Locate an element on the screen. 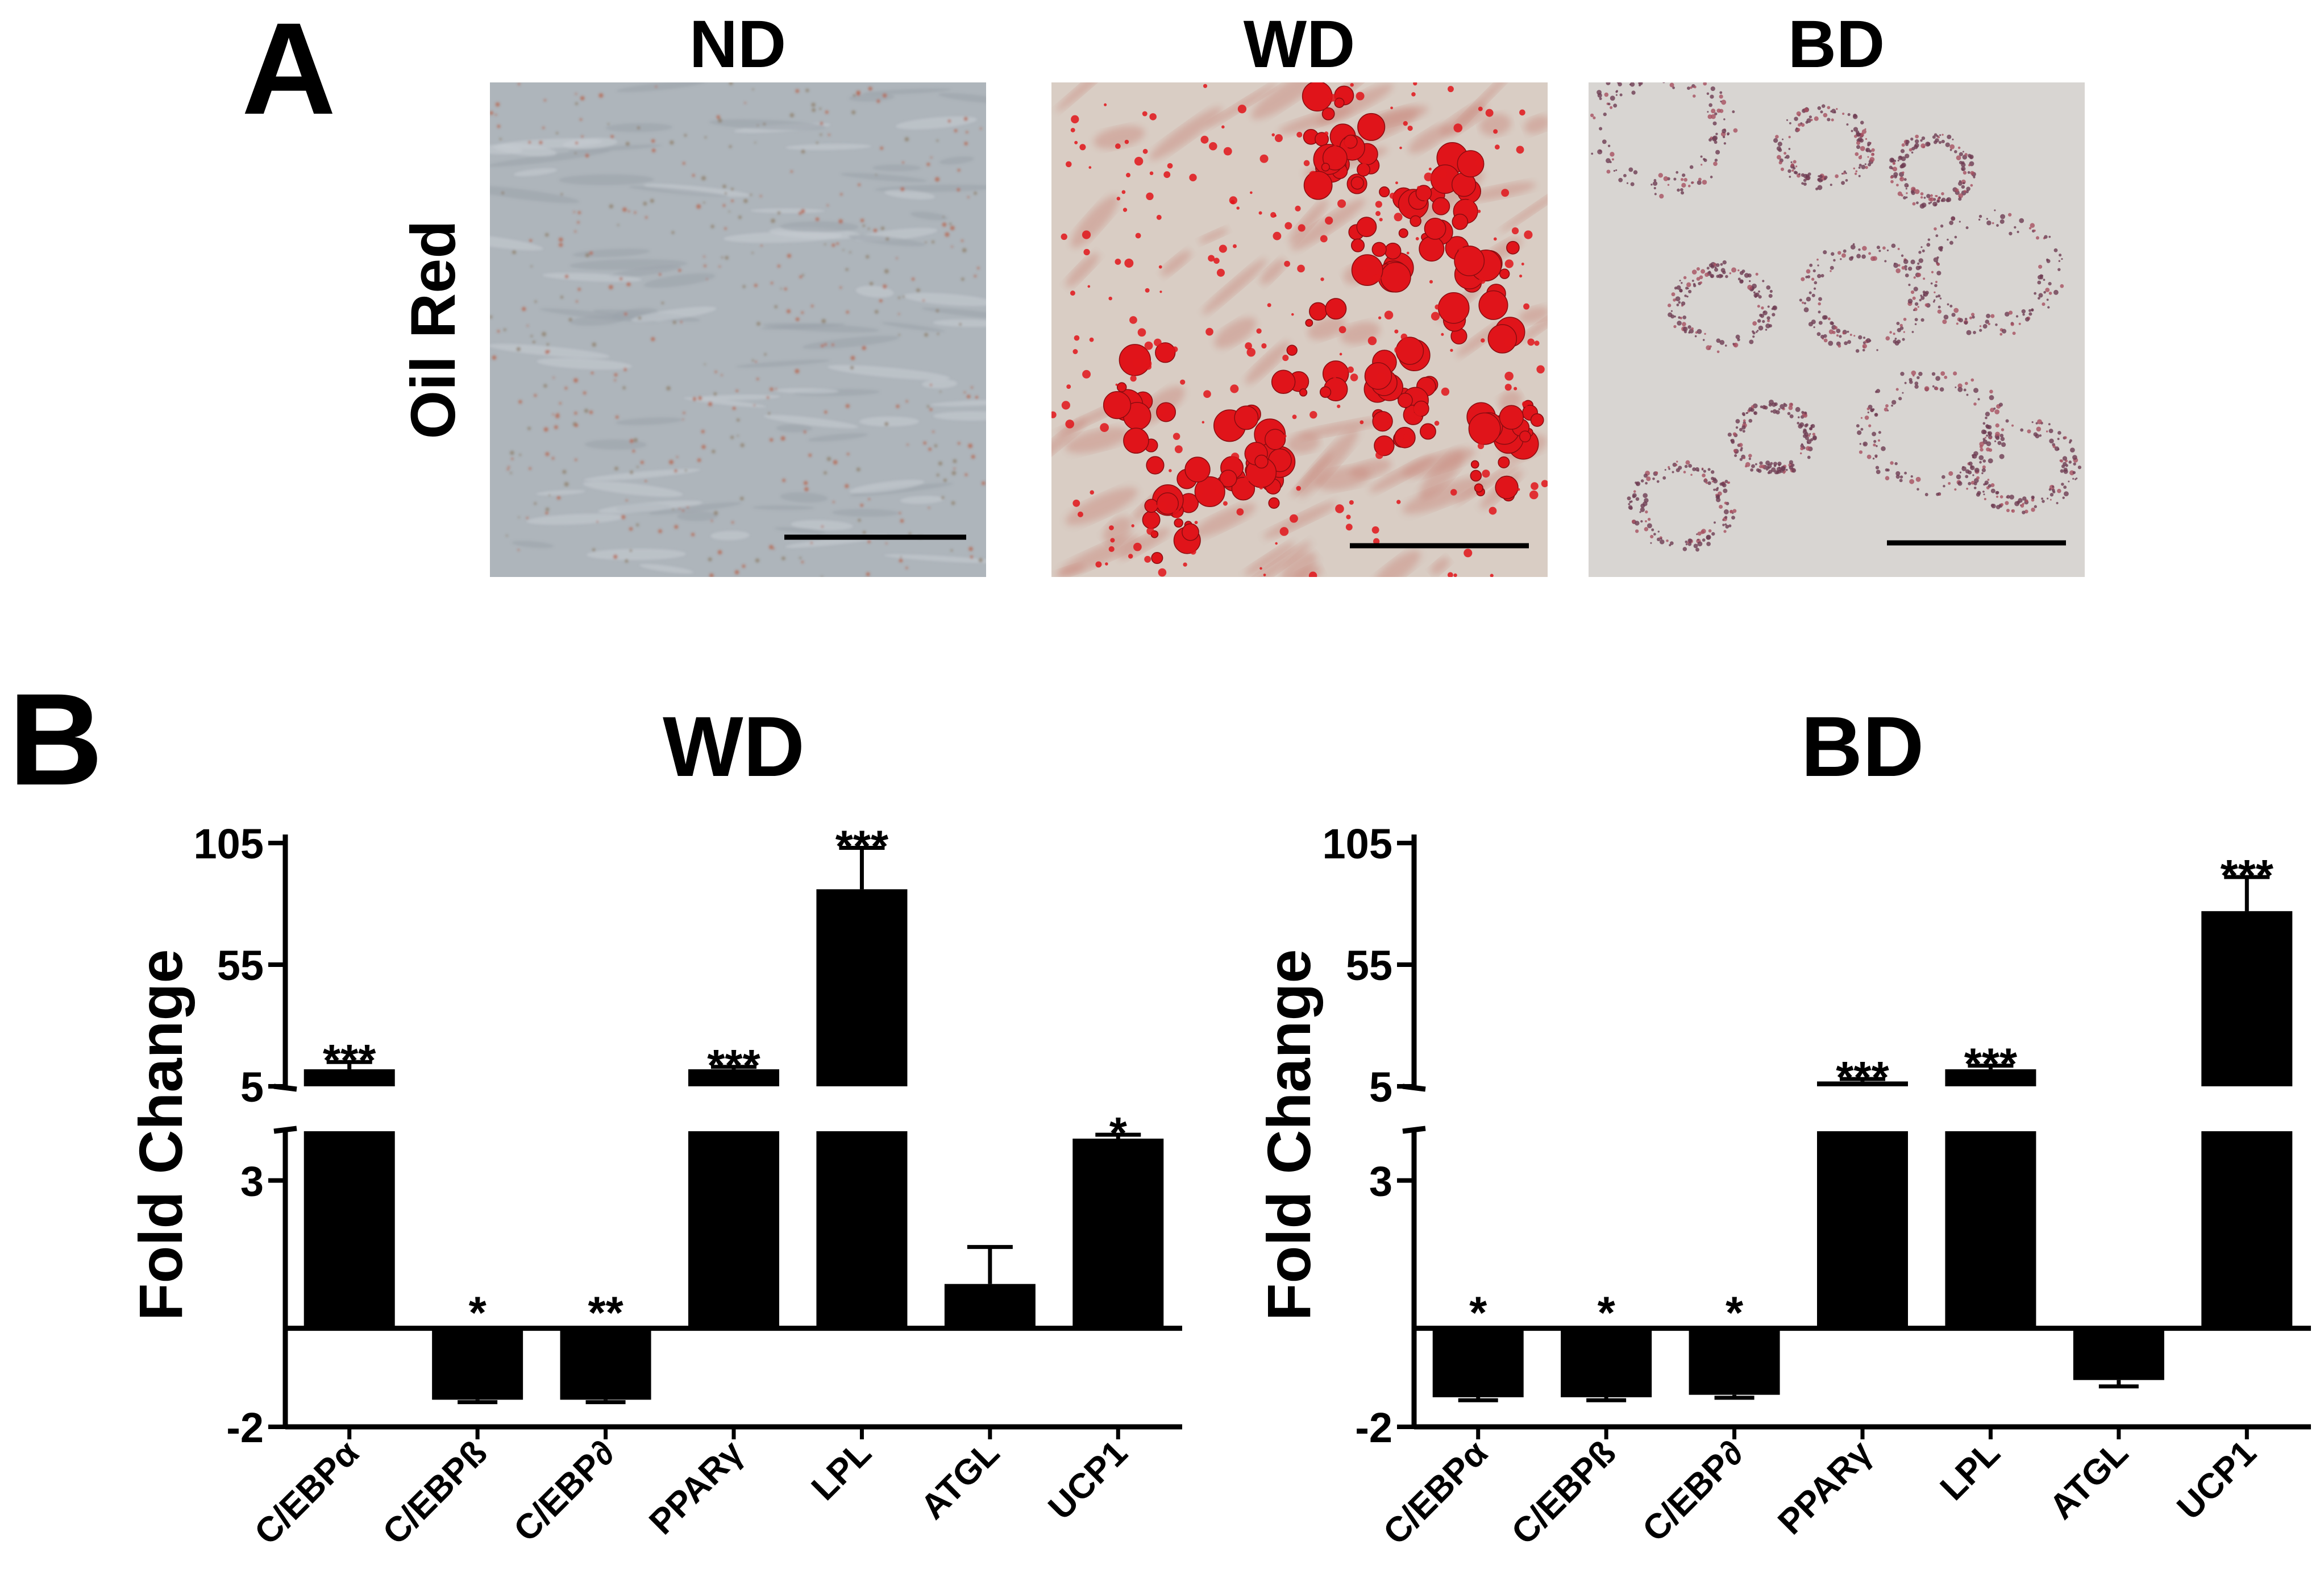  chart-title: BD is located at coordinates (1862, 746).